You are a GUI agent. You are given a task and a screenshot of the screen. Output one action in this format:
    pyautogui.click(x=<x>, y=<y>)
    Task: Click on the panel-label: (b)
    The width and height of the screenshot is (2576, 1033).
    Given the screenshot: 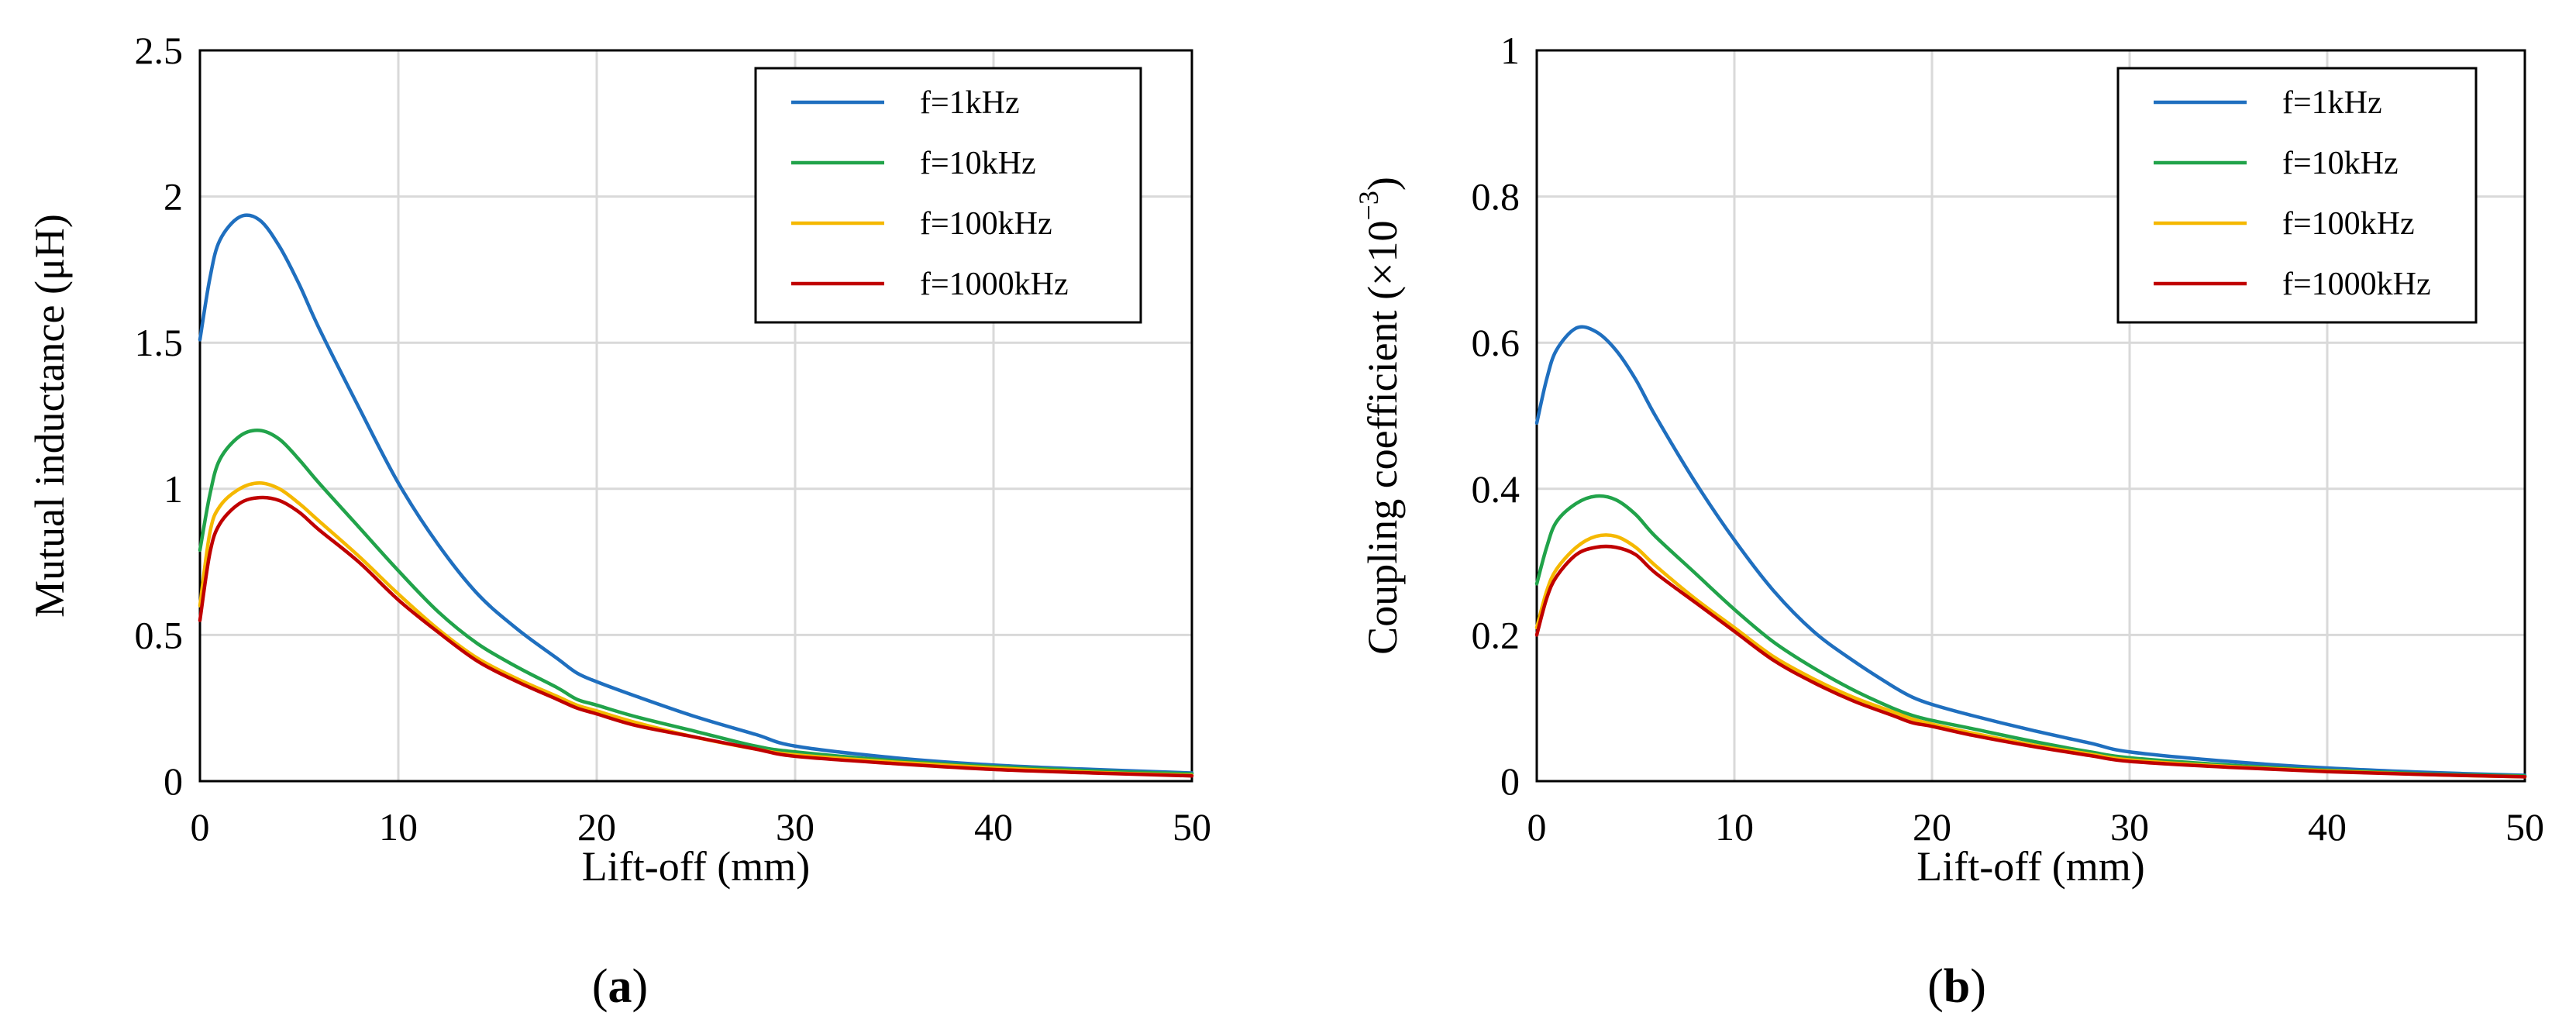 What is the action you would take?
    pyautogui.click(x=1956, y=986)
    